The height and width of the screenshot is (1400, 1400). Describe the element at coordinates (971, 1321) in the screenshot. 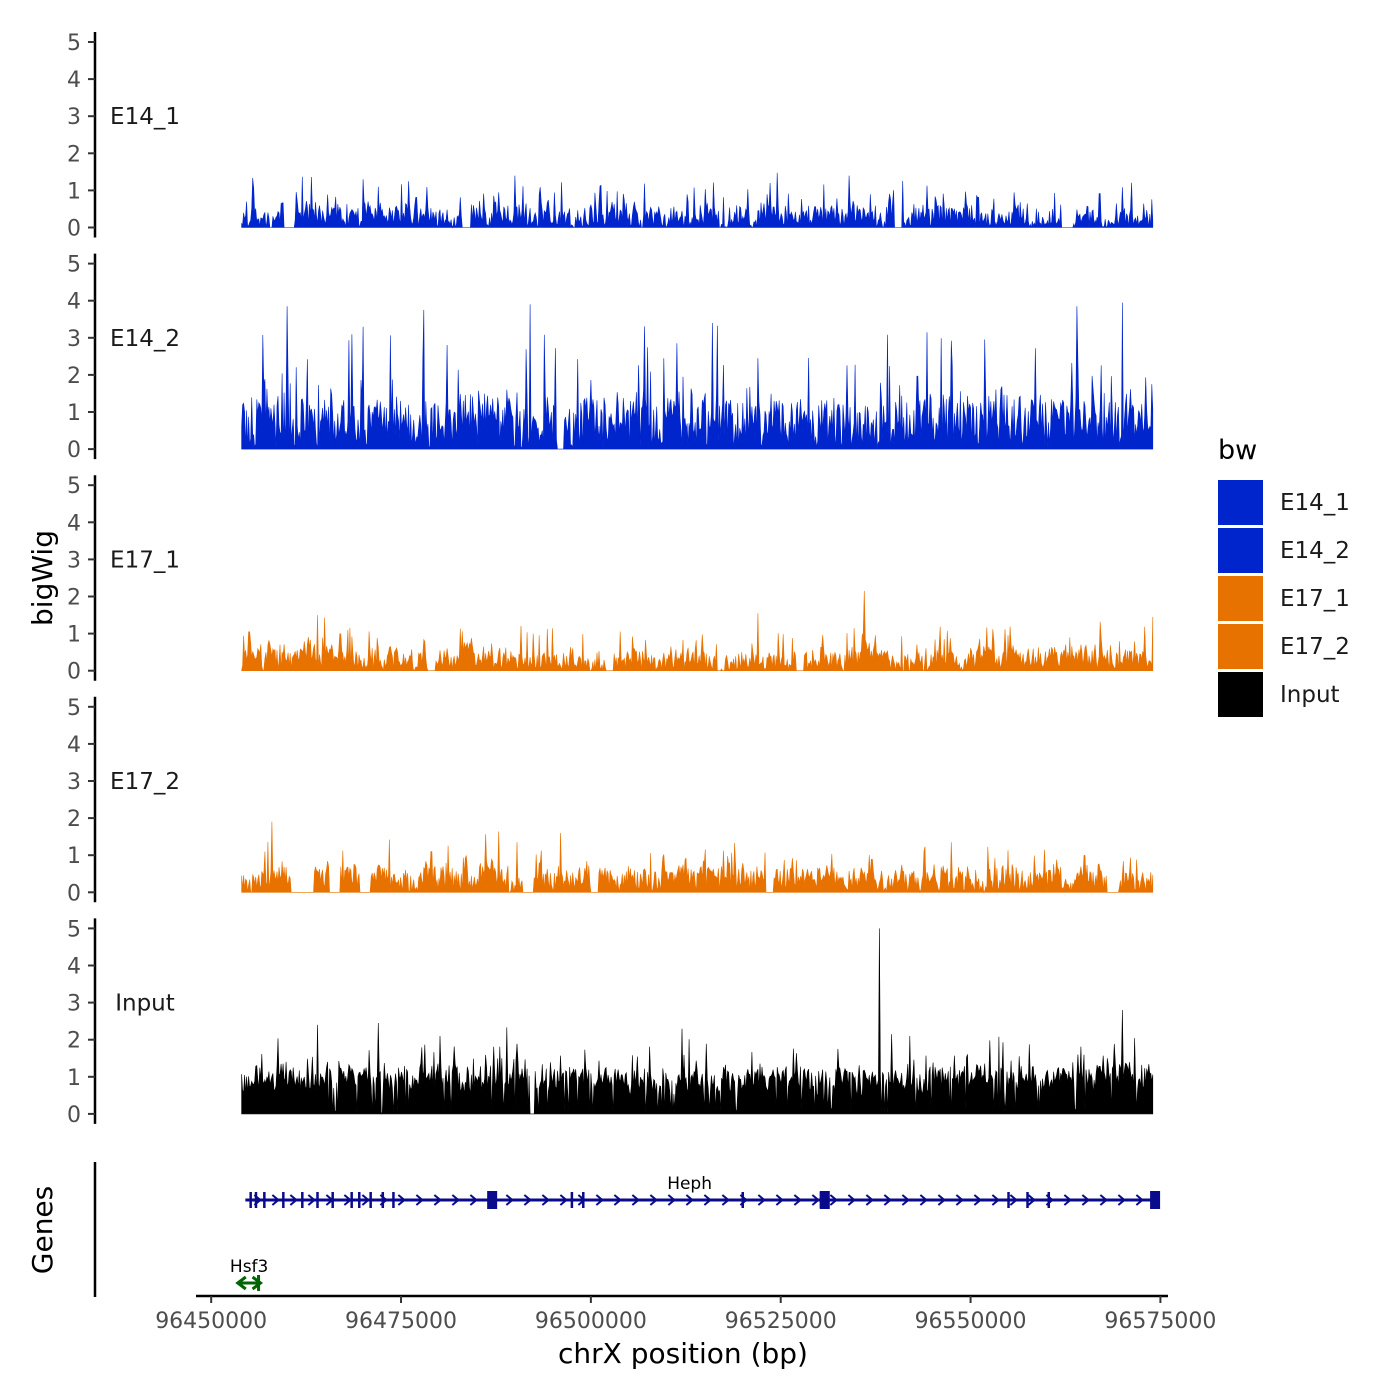

I see `x-tick-label: 96550000` at that location.